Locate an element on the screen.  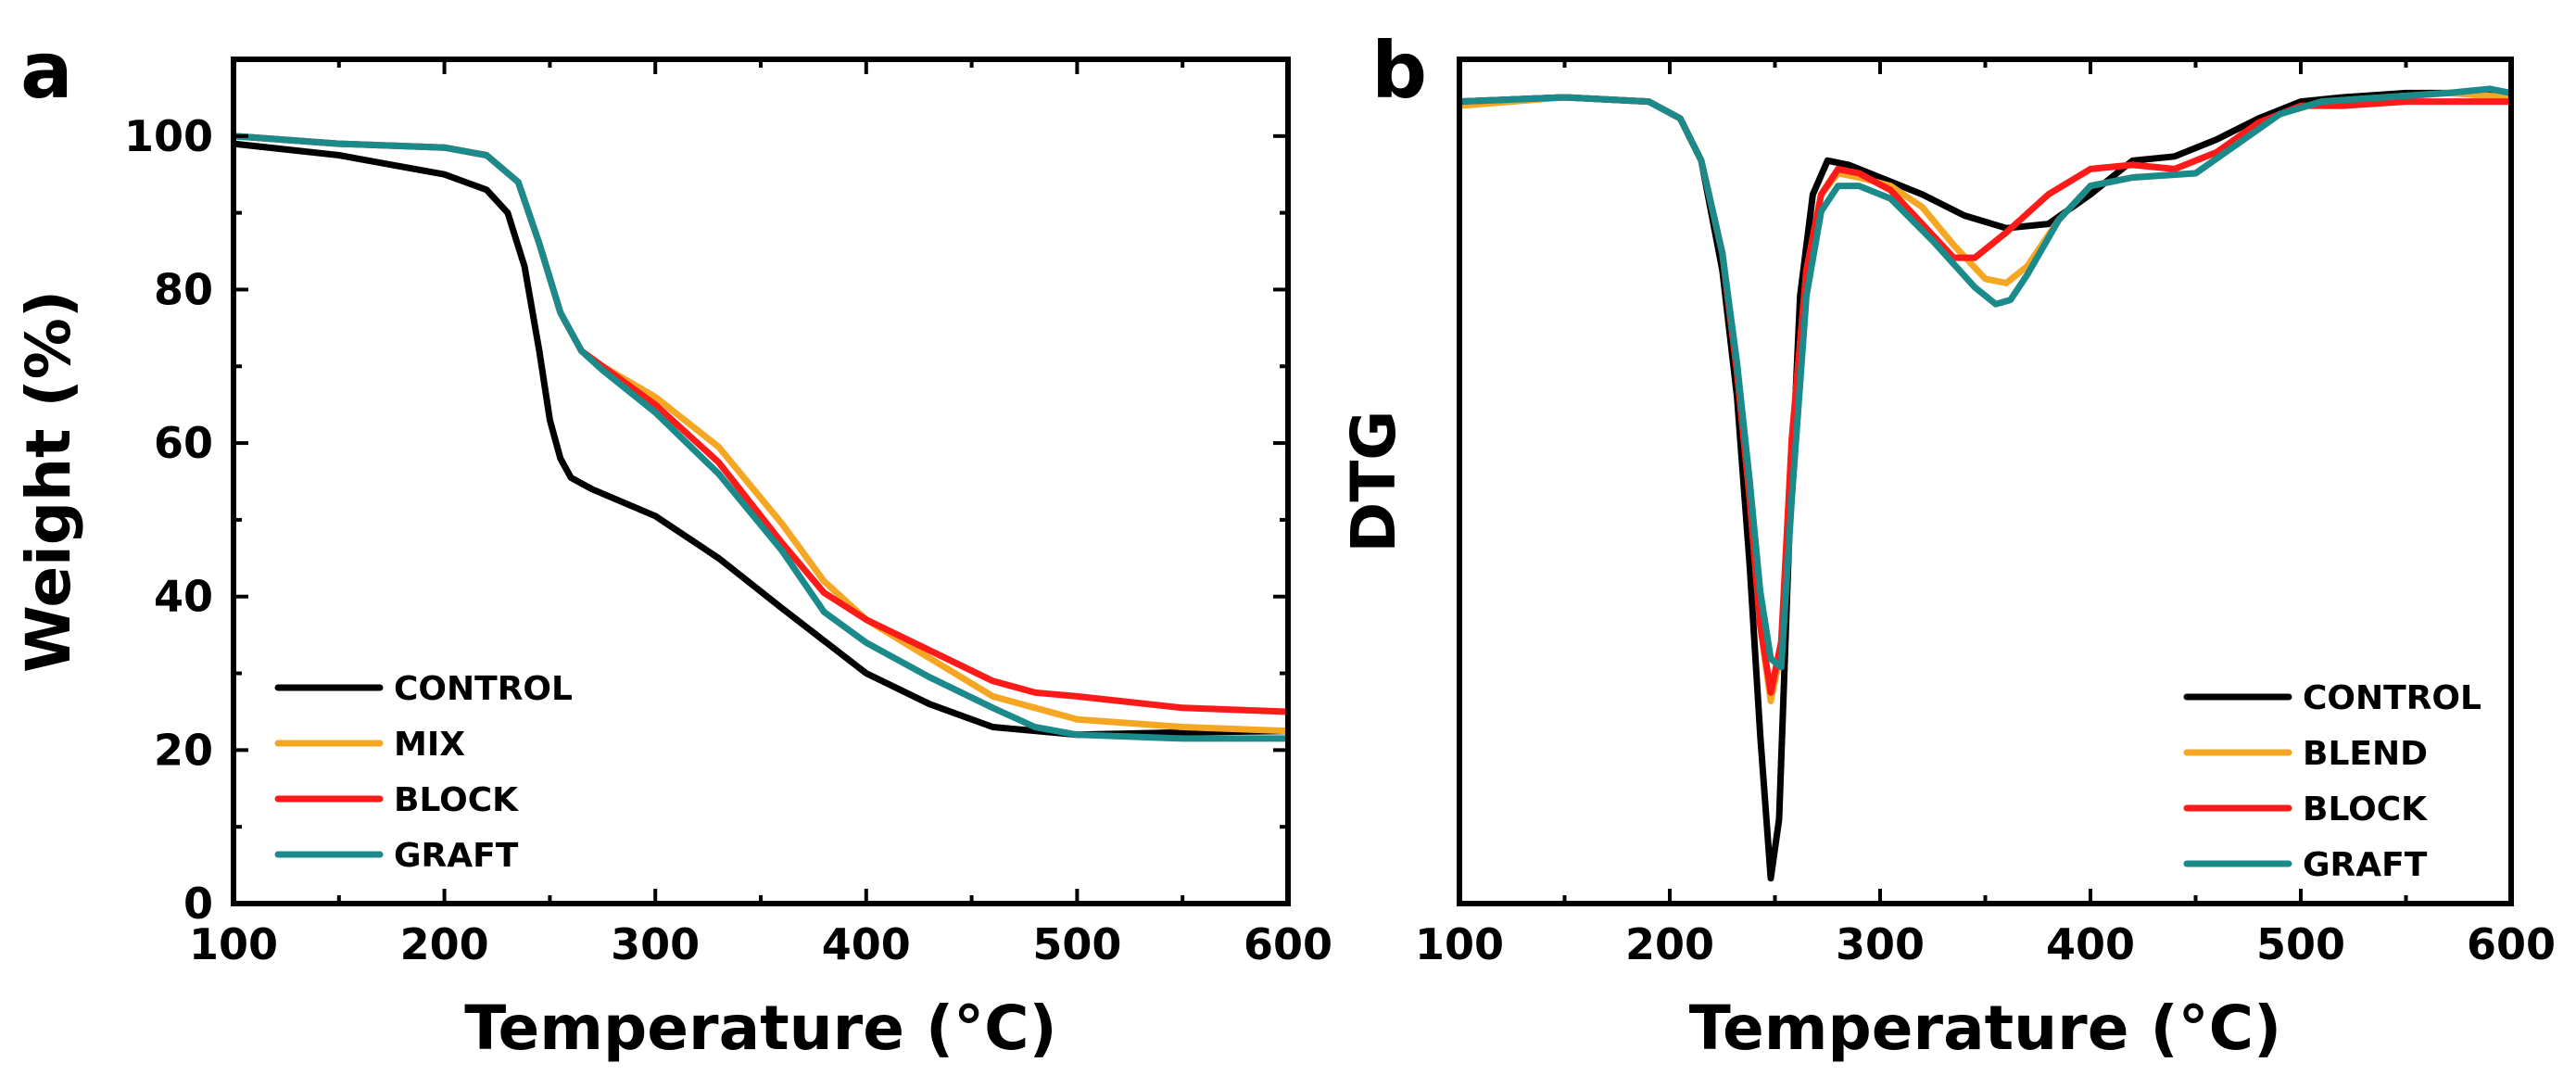
panel-a-y-tick-label: 0 is located at coordinates (198, 904).